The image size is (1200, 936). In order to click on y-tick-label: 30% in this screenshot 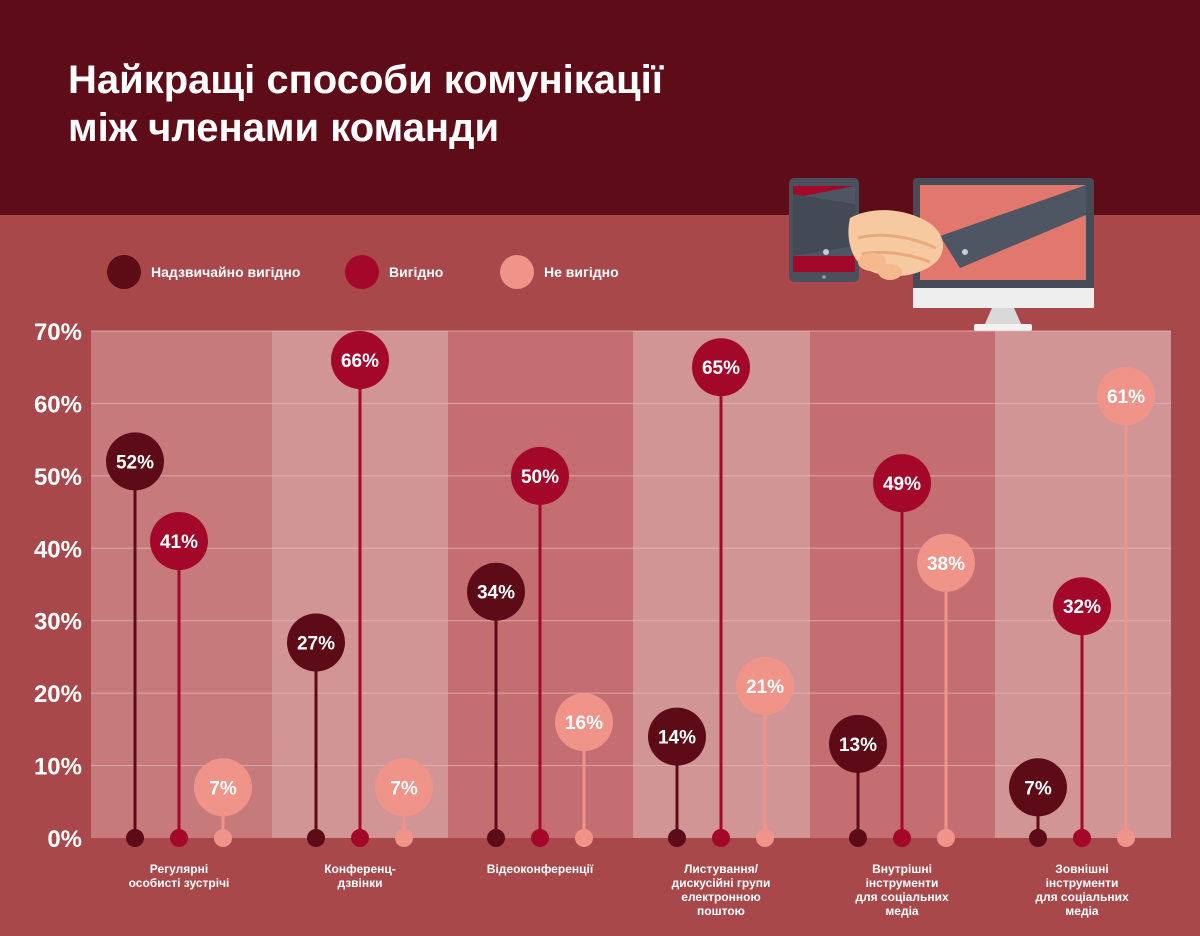, I will do `click(58, 622)`.